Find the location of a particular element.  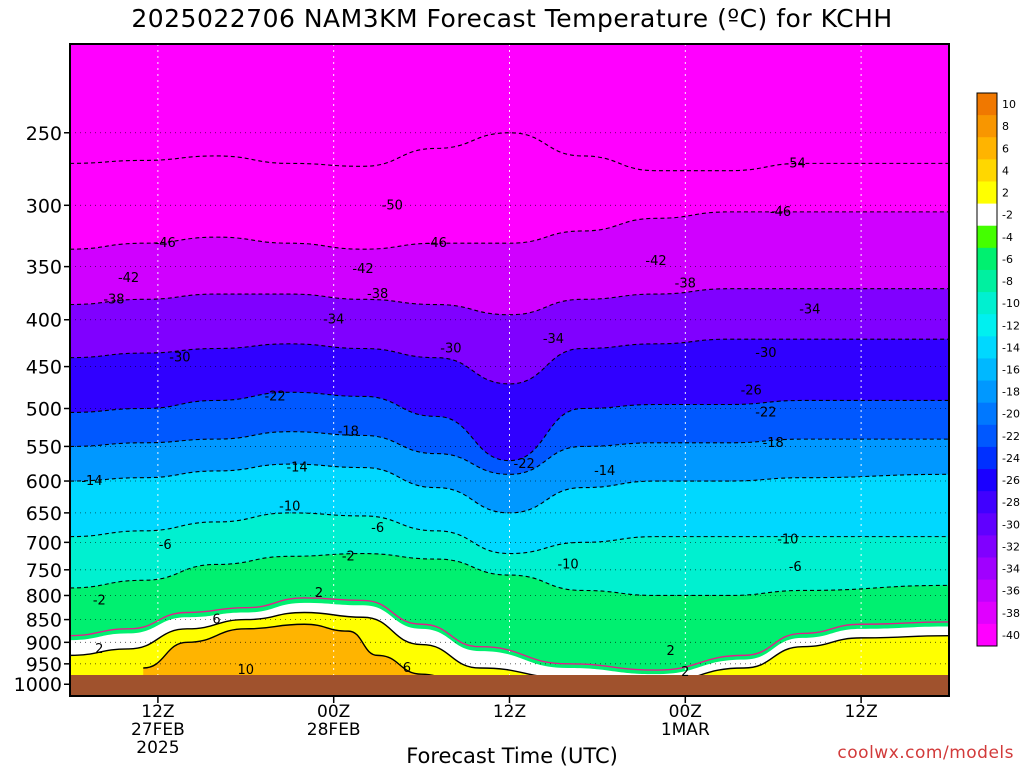

colorbar-label: 2 is located at coordinates (1005, 193).